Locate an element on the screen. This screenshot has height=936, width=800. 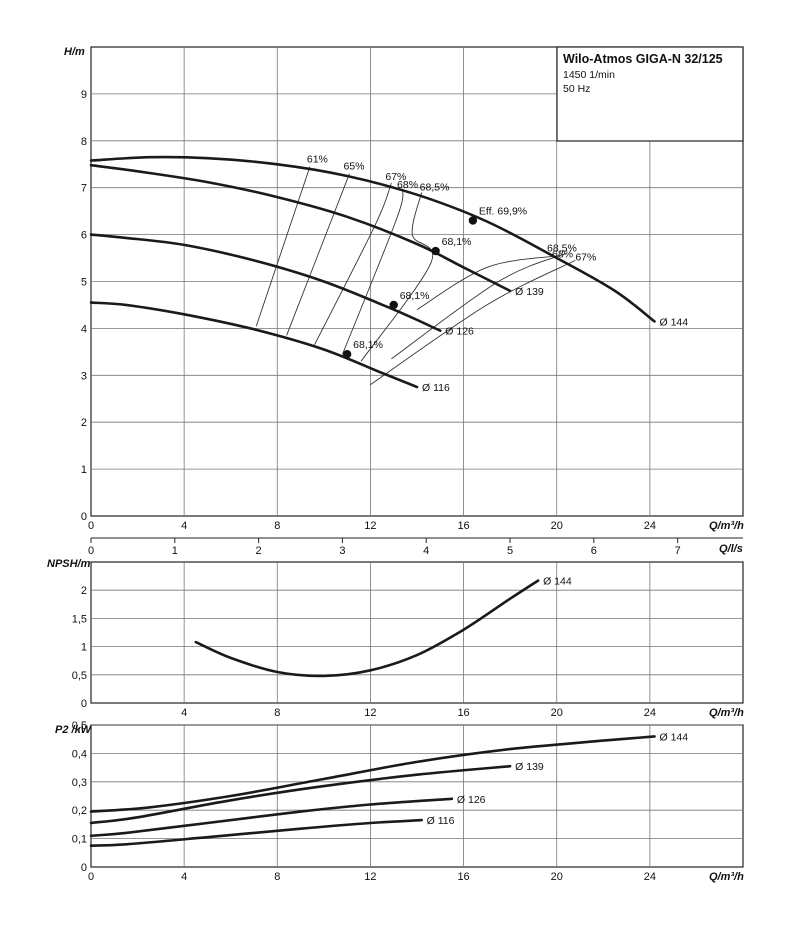
npsh-x-tick-label: 20 is located at coordinates (557, 713).